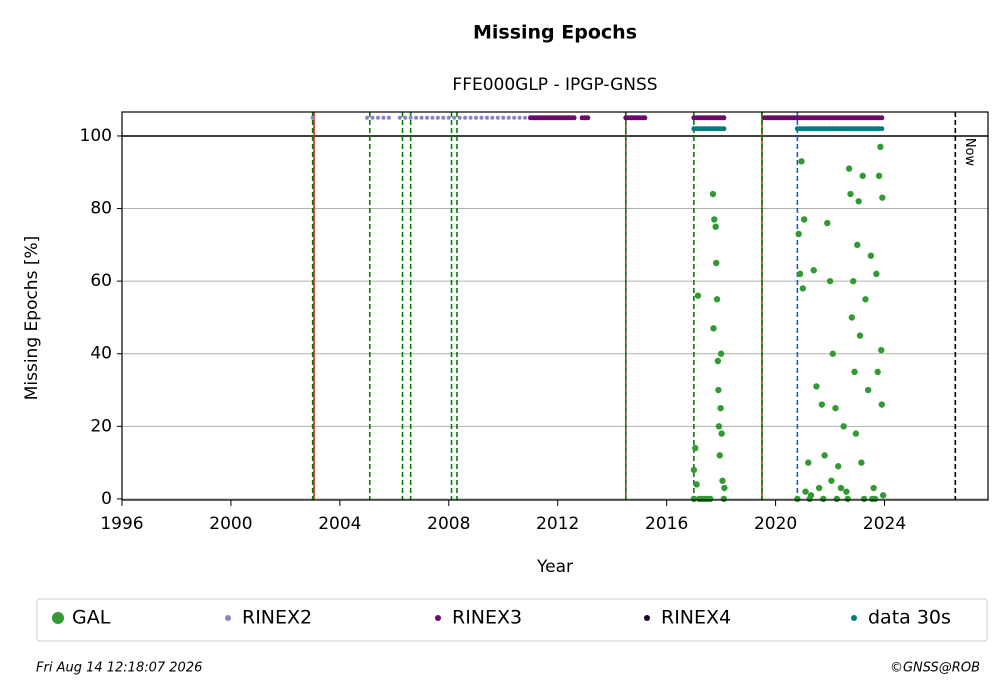  I want to click on footer-date: Fri Aug 14 12:18:07 2026, so click(119, 668).